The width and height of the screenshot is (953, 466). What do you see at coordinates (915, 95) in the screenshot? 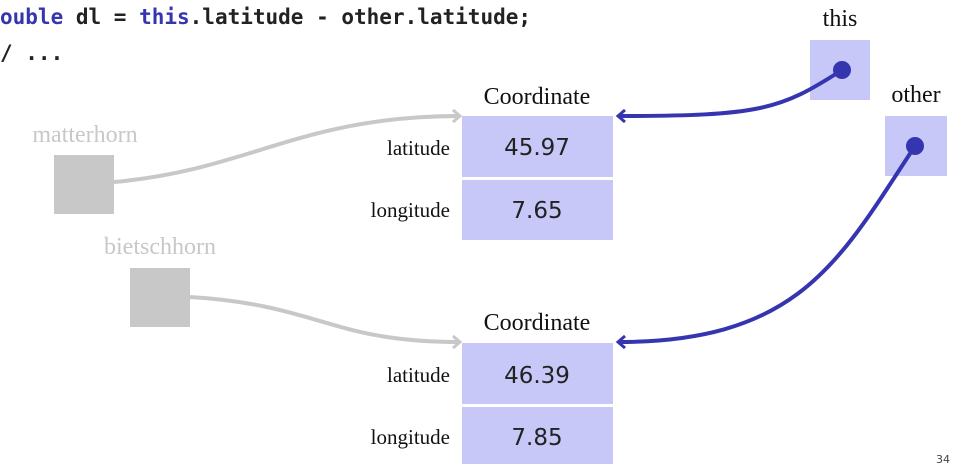
I see `variable-label: other` at bounding box center [915, 95].